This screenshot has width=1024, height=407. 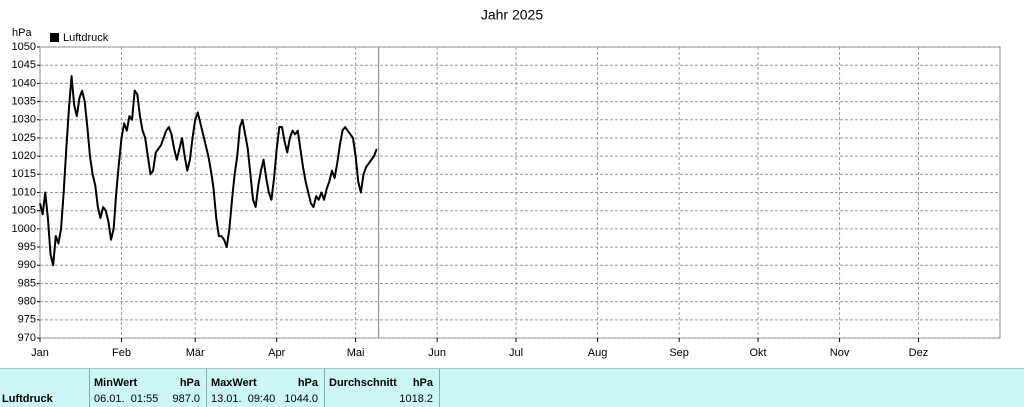 I want to click on x-tick-label: Aug, so click(x=598, y=353).